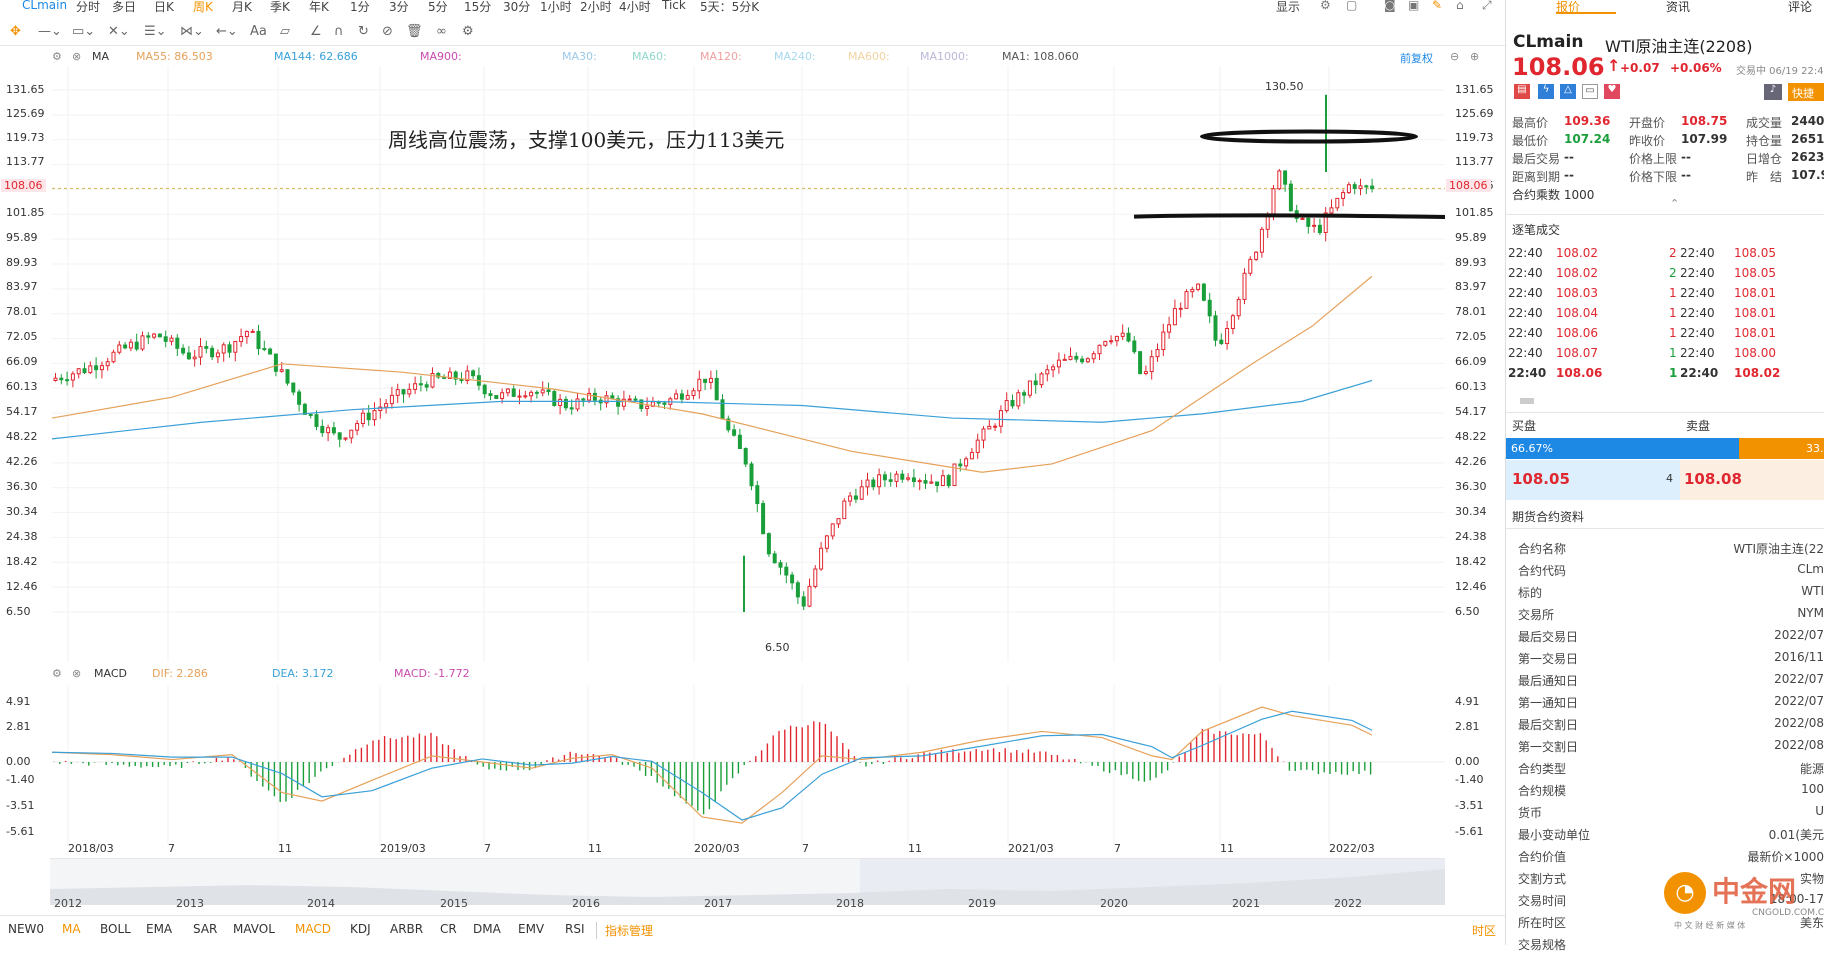 The height and width of the screenshot is (953, 1824). I want to click on text-tool-icon: Aa, so click(258, 31).